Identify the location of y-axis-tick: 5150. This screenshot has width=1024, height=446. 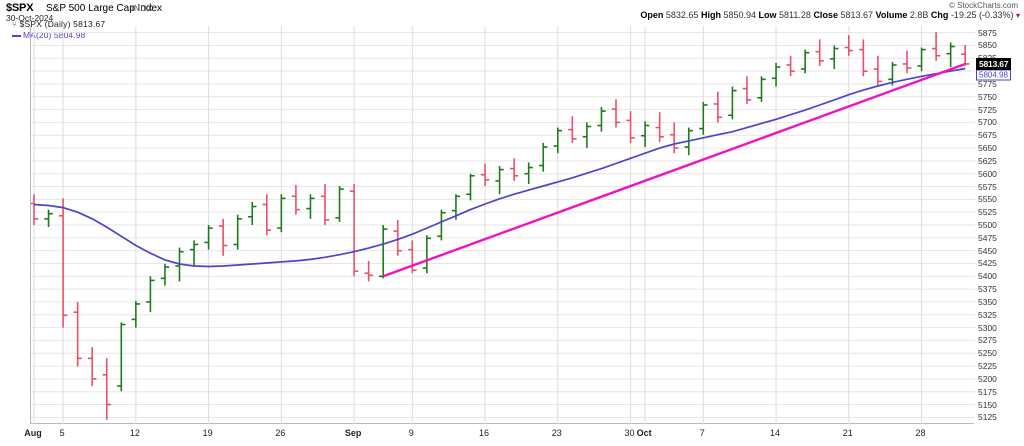
(987, 404).